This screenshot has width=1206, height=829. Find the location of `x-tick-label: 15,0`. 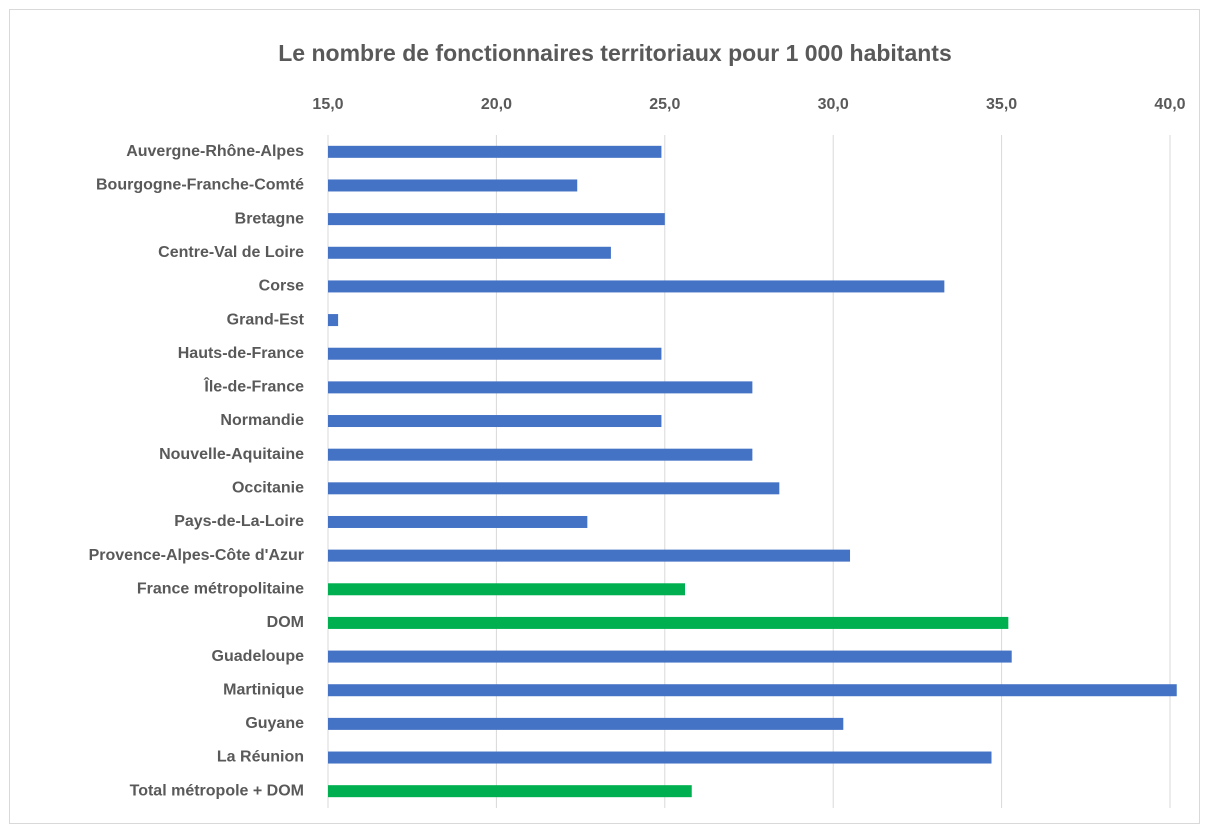

x-tick-label: 15,0 is located at coordinates (327, 104).